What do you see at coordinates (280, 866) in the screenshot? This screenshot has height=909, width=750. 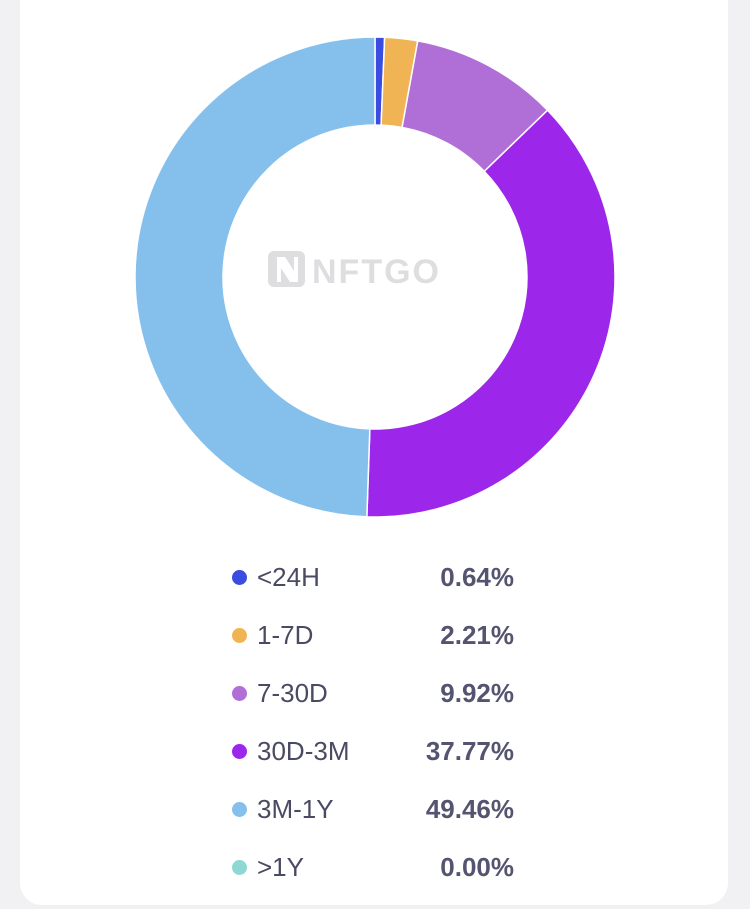 I see `legend-label: >1Y` at bounding box center [280, 866].